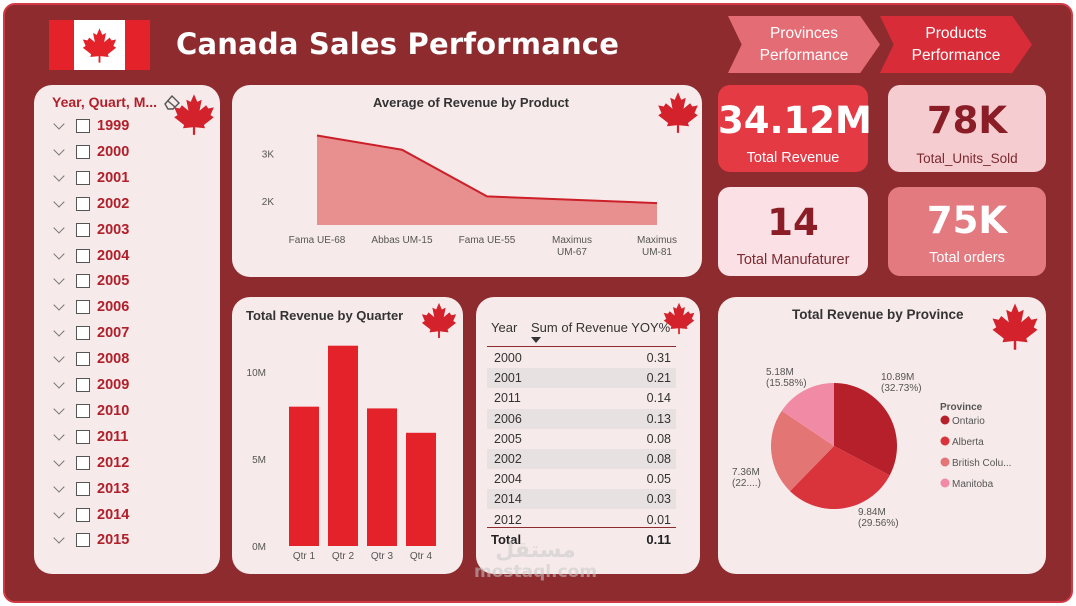 This screenshot has width=1076, height=606. Describe the element at coordinates (807, 414) in the screenshot. I see `pie-slice-manitoba` at that location.